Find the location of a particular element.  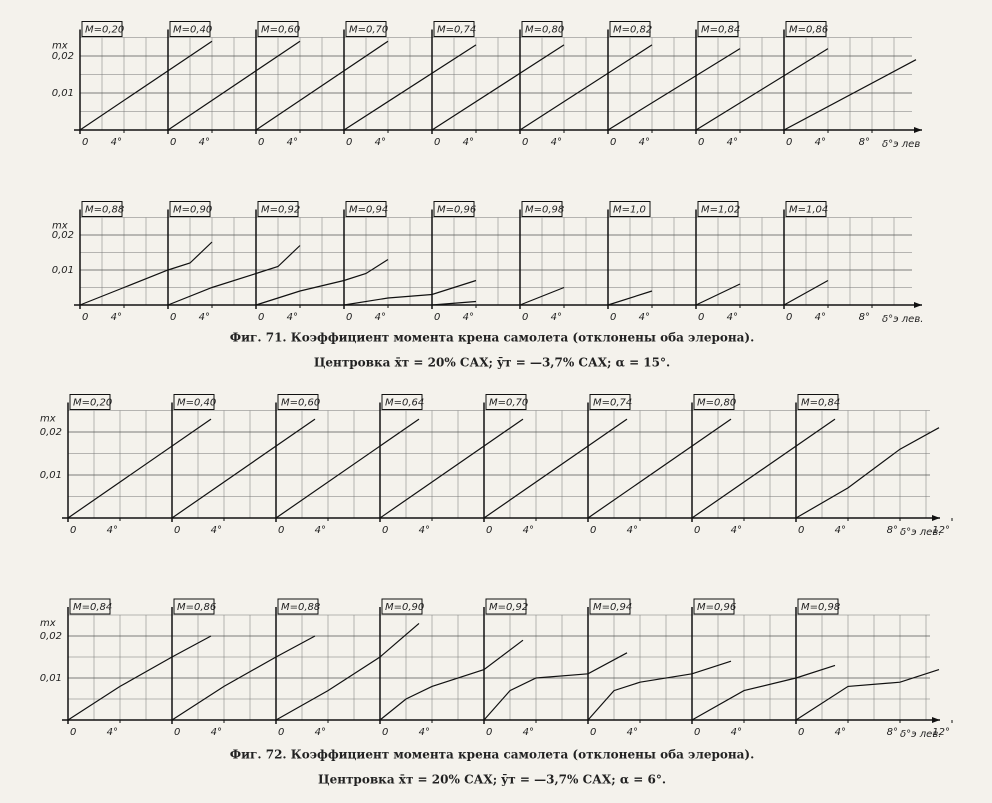

mach-label: M=1,04 is located at coordinates (808, 210).